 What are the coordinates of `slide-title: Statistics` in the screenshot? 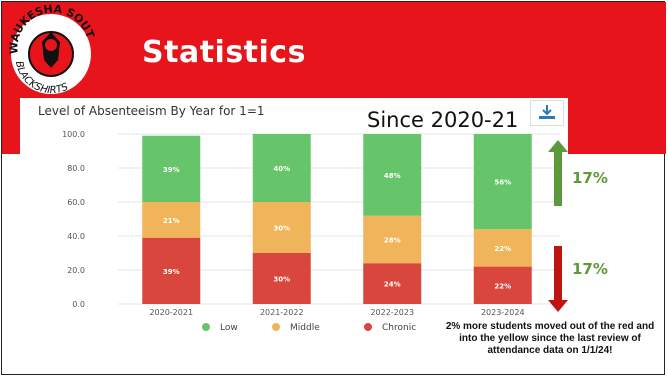 It's located at (224, 52).